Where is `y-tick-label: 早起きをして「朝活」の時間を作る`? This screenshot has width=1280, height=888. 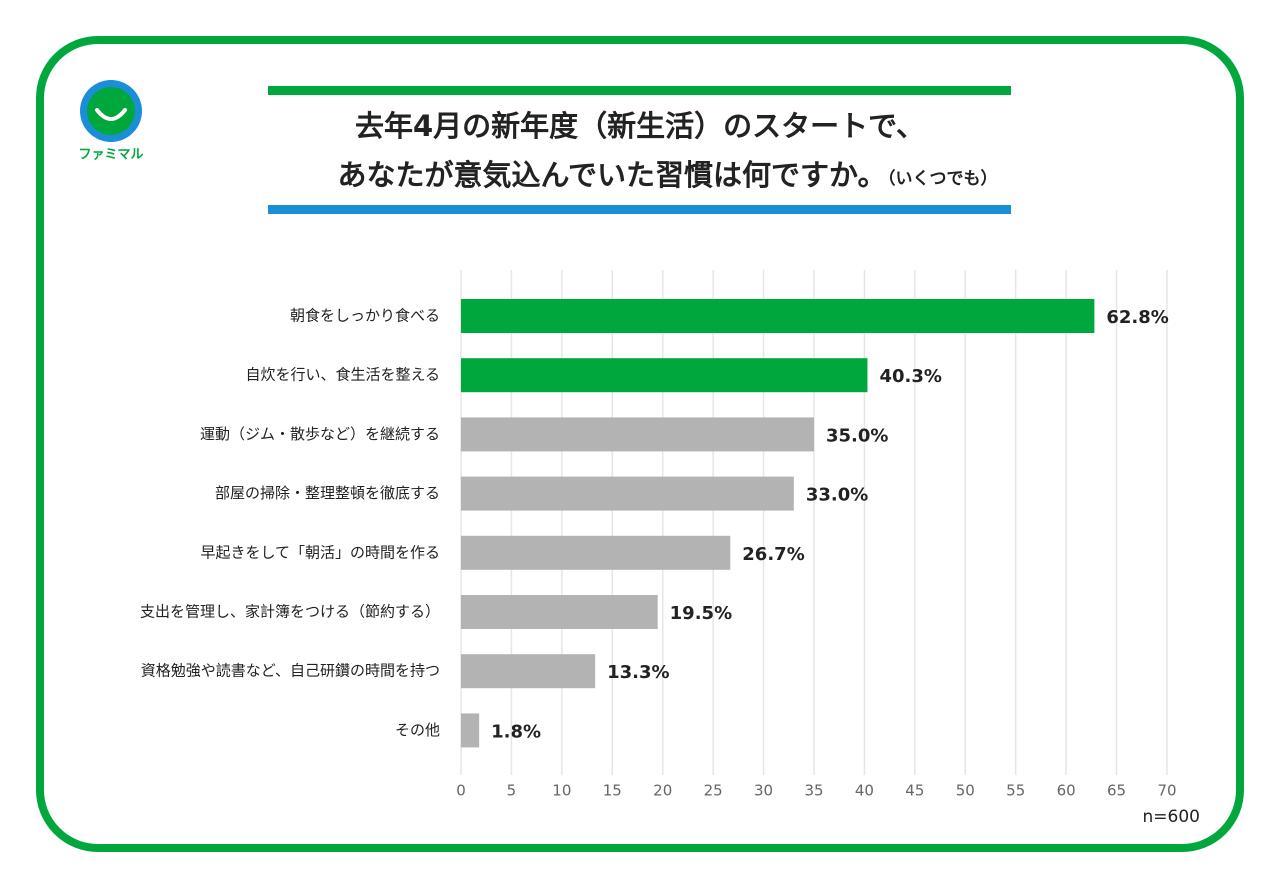
y-tick-label: 早起きをして「朝活」の時間を作る is located at coordinates (320, 552).